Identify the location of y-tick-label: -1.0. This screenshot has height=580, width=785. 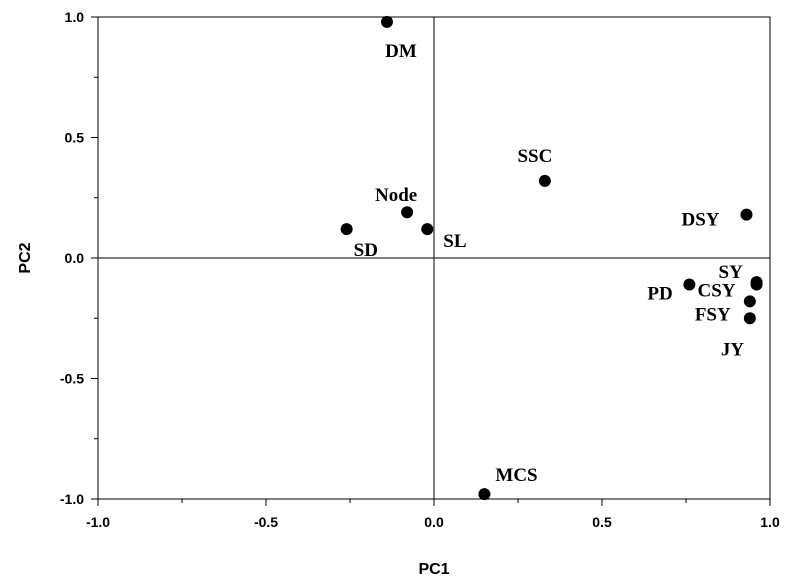
(72, 499).